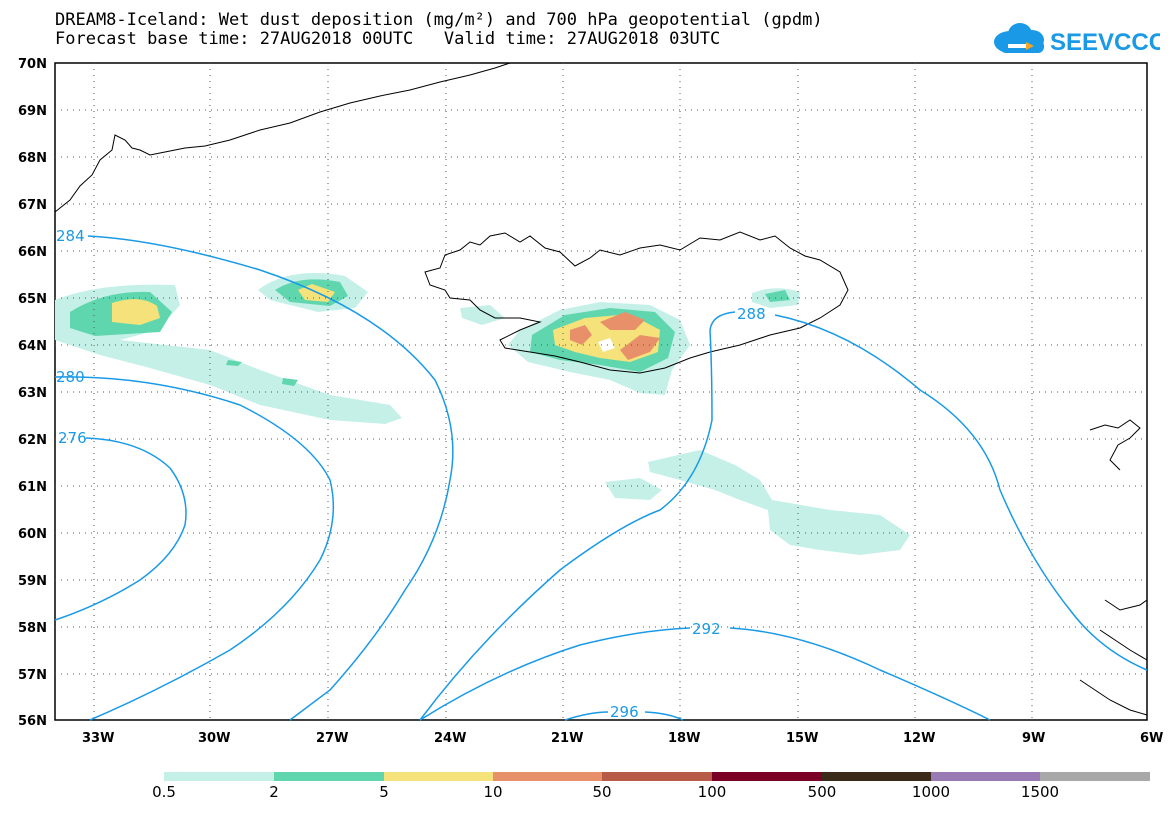 The height and width of the screenshot is (815, 1175). I want to click on lon-label: 6W, so click(1151, 738).